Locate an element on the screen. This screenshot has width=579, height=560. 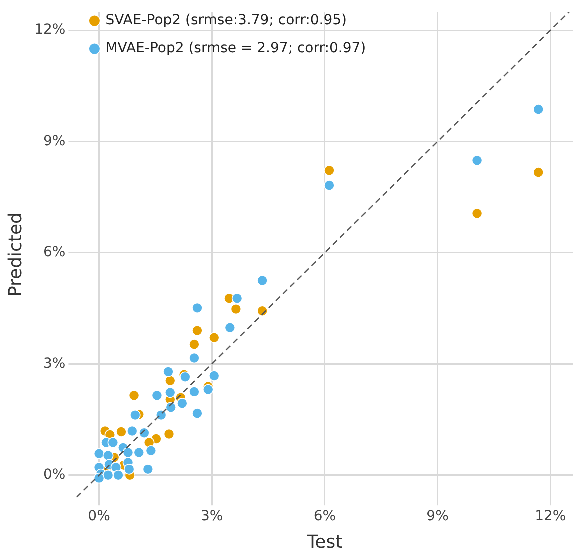
x-tick-label: 9% is located at coordinates (437, 516).